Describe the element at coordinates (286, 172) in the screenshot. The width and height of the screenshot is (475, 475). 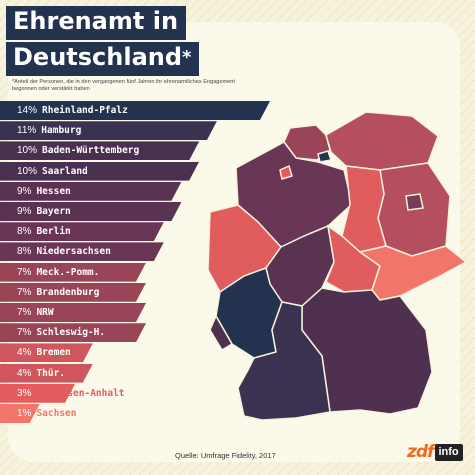
I see `map-region-bremen` at that location.